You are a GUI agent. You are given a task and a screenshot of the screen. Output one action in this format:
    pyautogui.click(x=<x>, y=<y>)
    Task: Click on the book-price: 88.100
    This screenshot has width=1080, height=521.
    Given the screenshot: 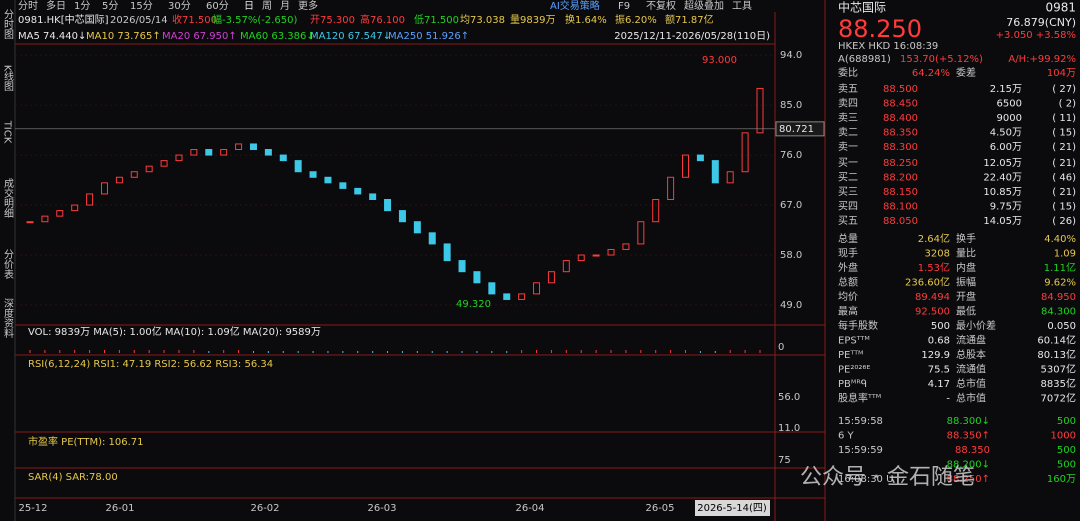 What is the action you would take?
    pyautogui.click(x=900, y=207)
    